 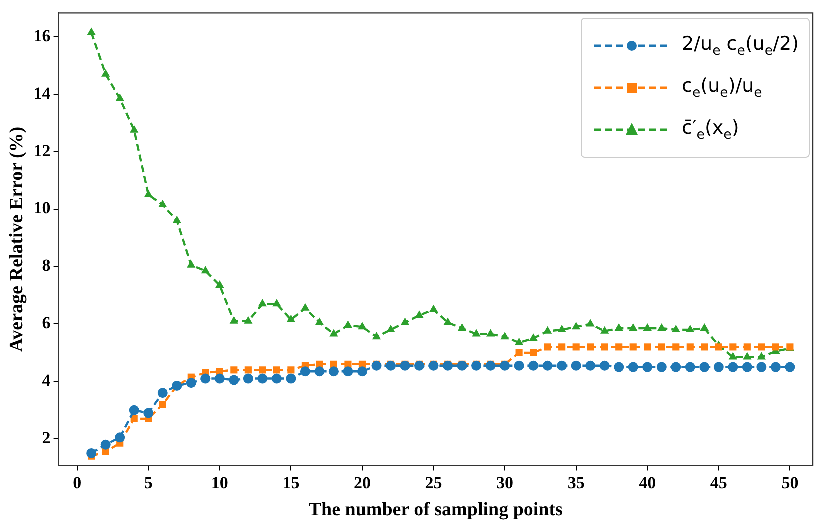 I want to click on y-axis-title: Average Relative Error (%), so click(x=17, y=239).